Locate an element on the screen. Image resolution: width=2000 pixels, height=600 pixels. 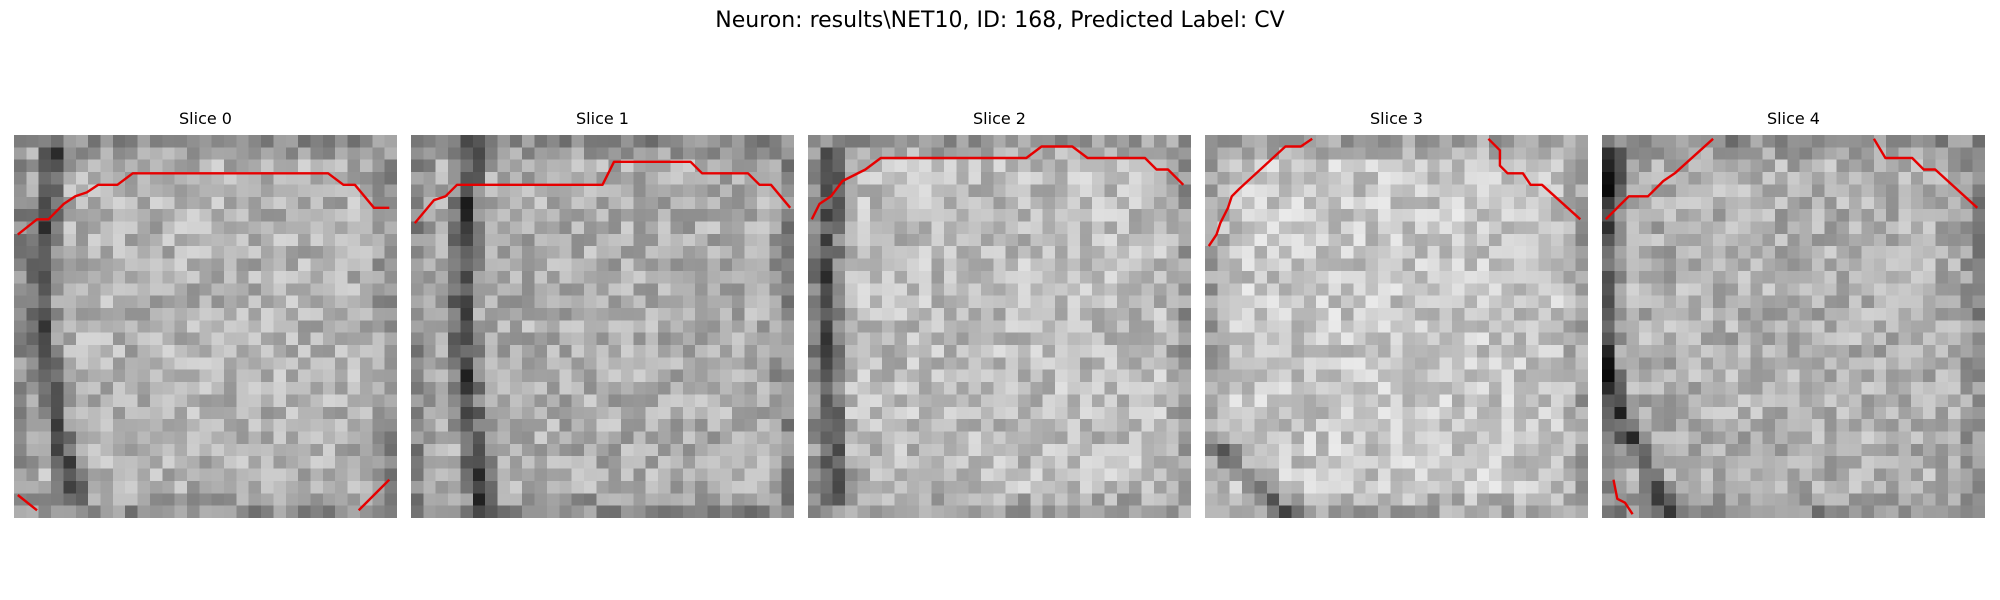
slice-title: Slice 1 is located at coordinates (602, 118).